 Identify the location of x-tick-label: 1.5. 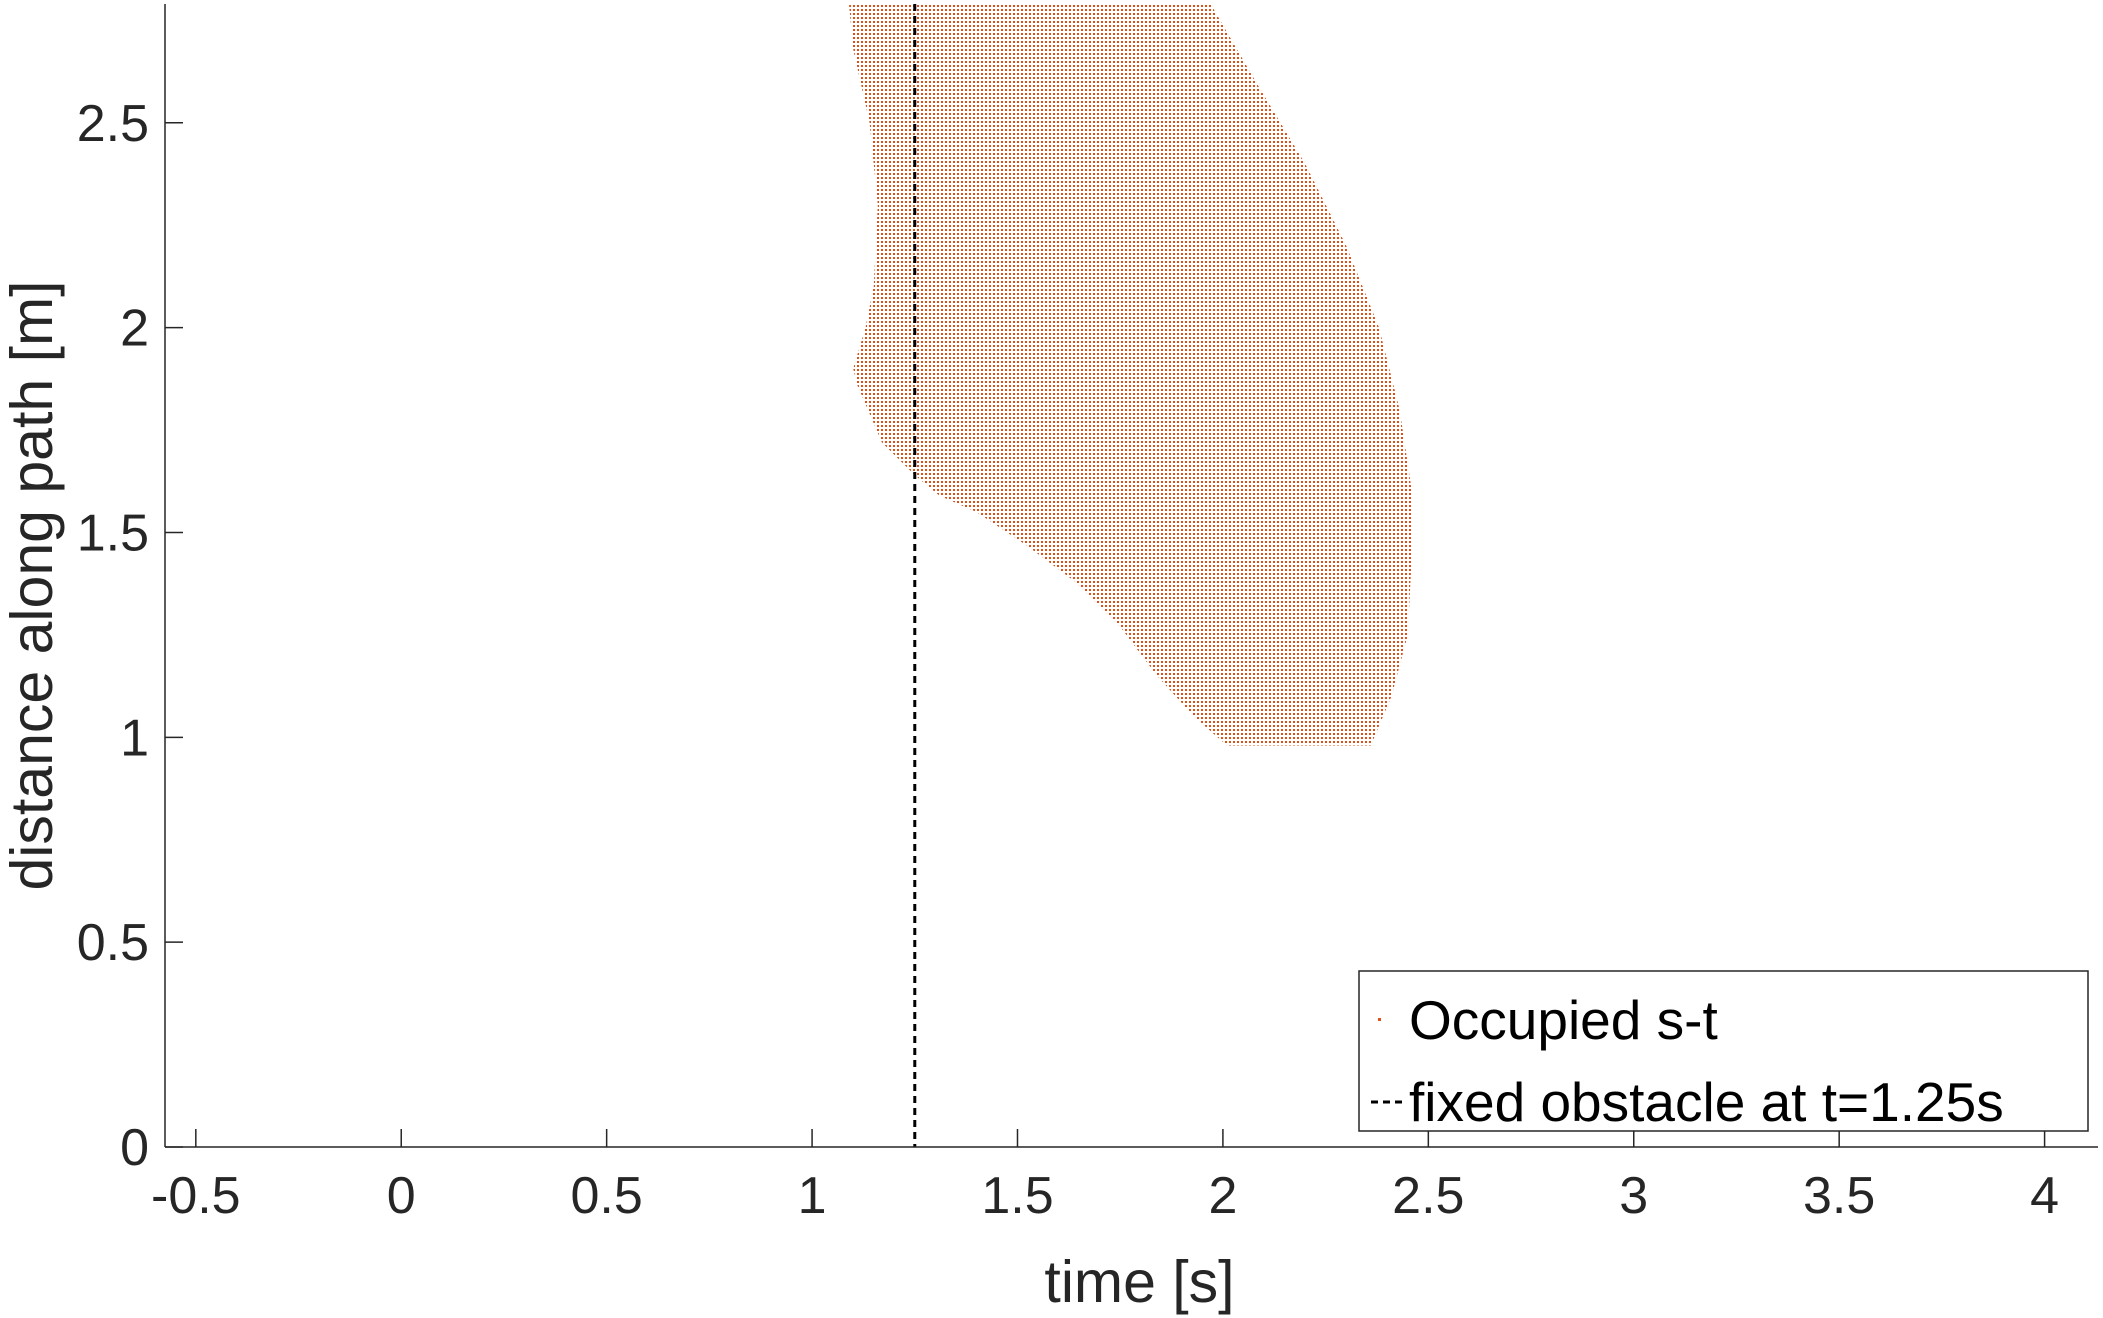
(1017, 1196).